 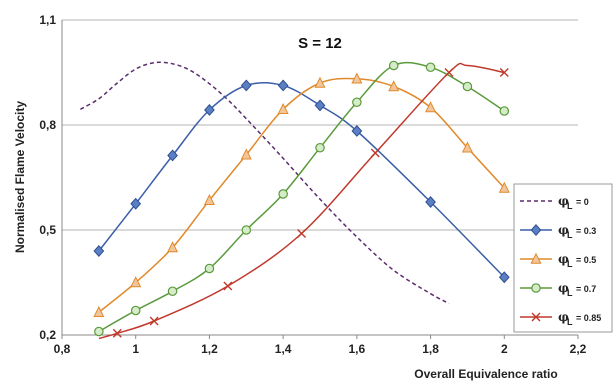 What do you see at coordinates (588, 318) in the screenshot?
I see `legend-label: = 0.85` at bounding box center [588, 318].